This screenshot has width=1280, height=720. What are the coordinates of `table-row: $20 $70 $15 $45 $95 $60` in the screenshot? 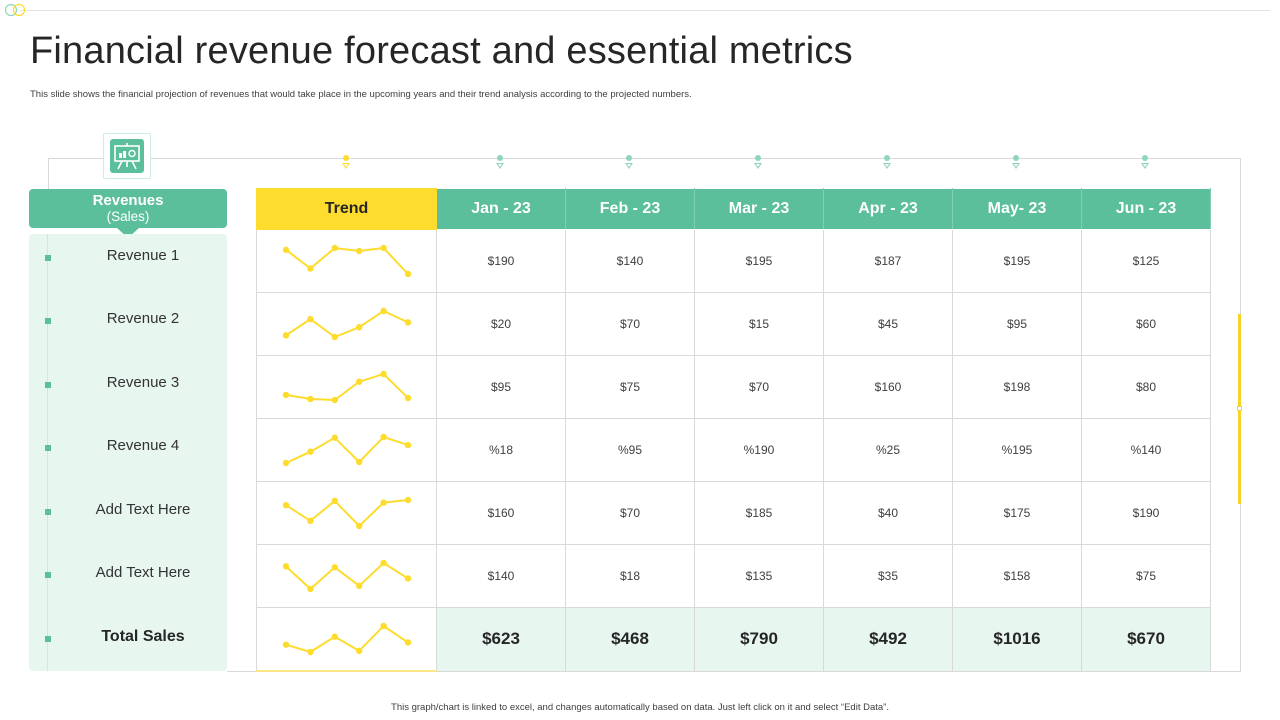 It's located at (733, 324).